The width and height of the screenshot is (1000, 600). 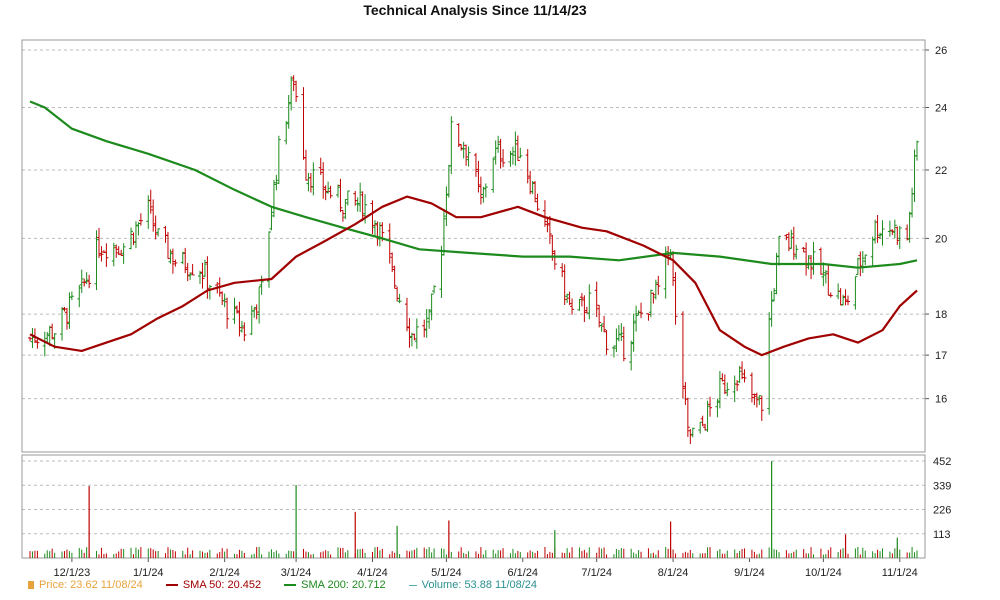 I want to click on legend-sma200-label: SMA 200: 20.712, so click(x=343, y=585).